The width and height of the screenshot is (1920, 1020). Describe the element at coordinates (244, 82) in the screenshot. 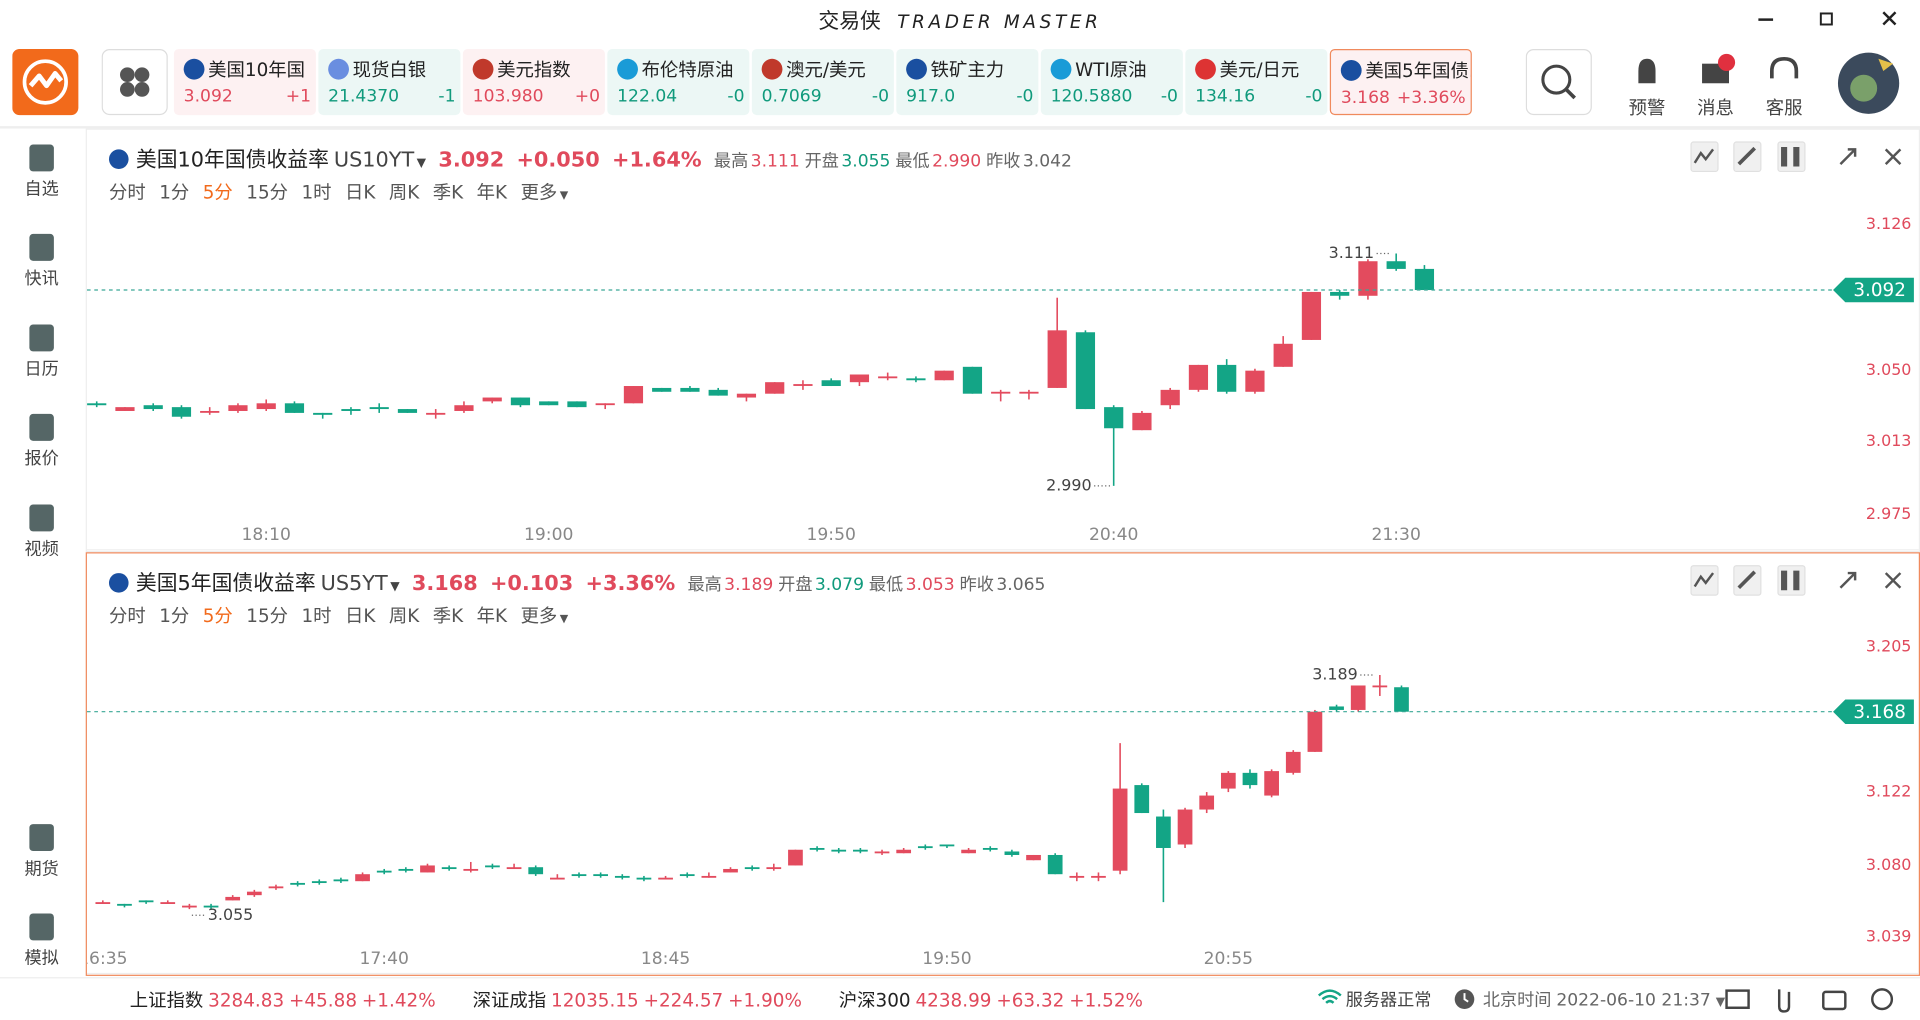

I see `ticker-card: 美国10年国 3.092 +1` at that location.